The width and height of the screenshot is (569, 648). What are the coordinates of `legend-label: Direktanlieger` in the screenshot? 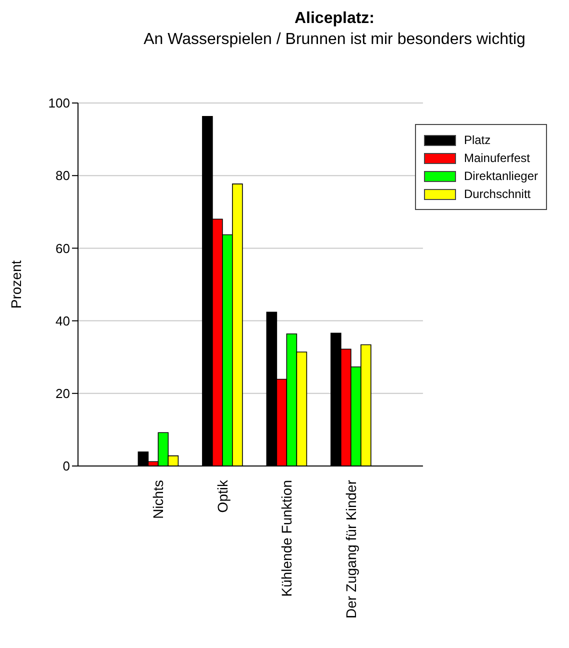 It's located at (501, 176).